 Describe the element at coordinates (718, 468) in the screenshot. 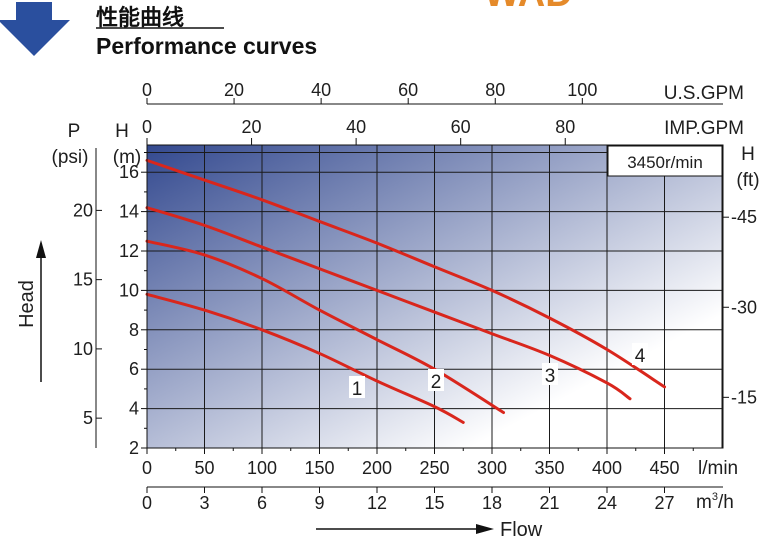

I see `flow-lmin-axis-label: l/min` at that location.